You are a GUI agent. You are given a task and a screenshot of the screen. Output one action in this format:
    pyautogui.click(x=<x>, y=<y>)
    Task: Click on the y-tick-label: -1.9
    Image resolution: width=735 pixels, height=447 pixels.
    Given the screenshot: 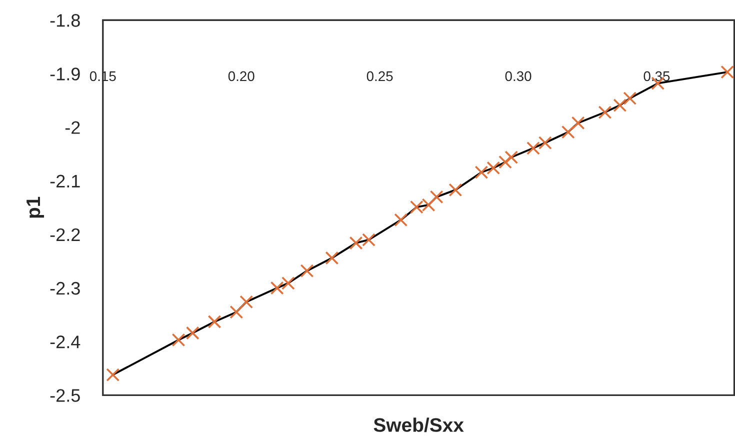 What is the action you would take?
    pyautogui.click(x=65, y=74)
    